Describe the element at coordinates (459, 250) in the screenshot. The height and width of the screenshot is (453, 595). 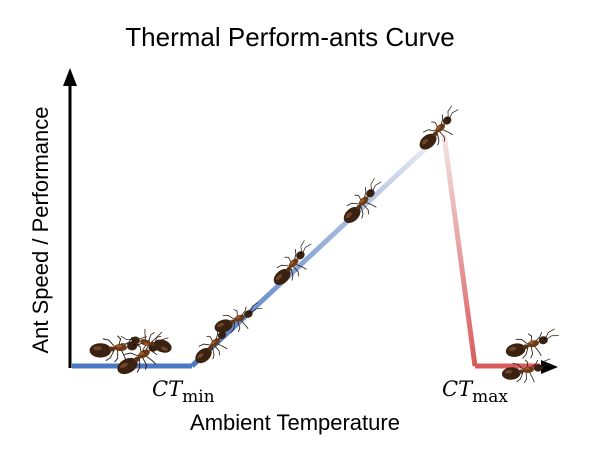
I see `thermal-drop-segment` at that location.